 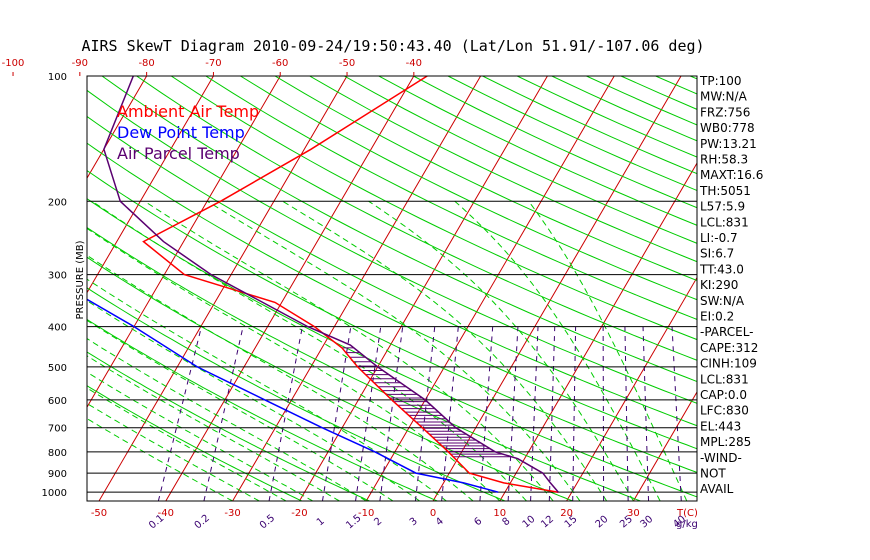 What do you see at coordinates (321, 522) in the screenshot?
I see `mixing-ratio-tick-label: 1` at bounding box center [321, 522].